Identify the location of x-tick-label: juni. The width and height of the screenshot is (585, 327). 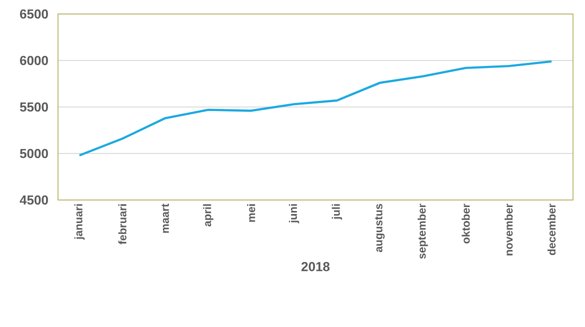
(294, 214).